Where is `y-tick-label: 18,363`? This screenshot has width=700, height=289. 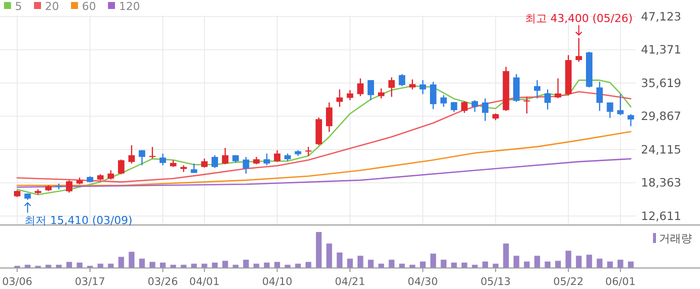
y-tick-label: 18,363 is located at coordinates (661, 183).